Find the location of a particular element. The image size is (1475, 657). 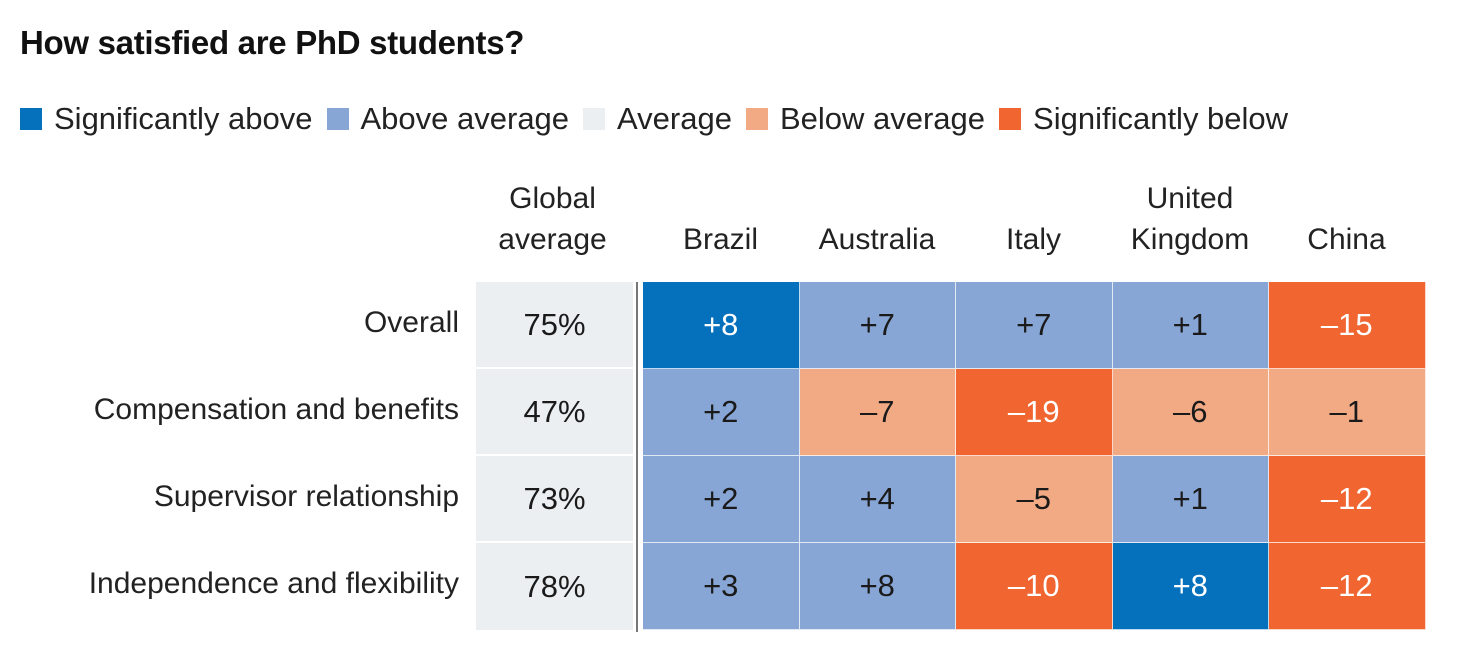

row-label: Supervisor relationship is located at coordinates (306, 496).